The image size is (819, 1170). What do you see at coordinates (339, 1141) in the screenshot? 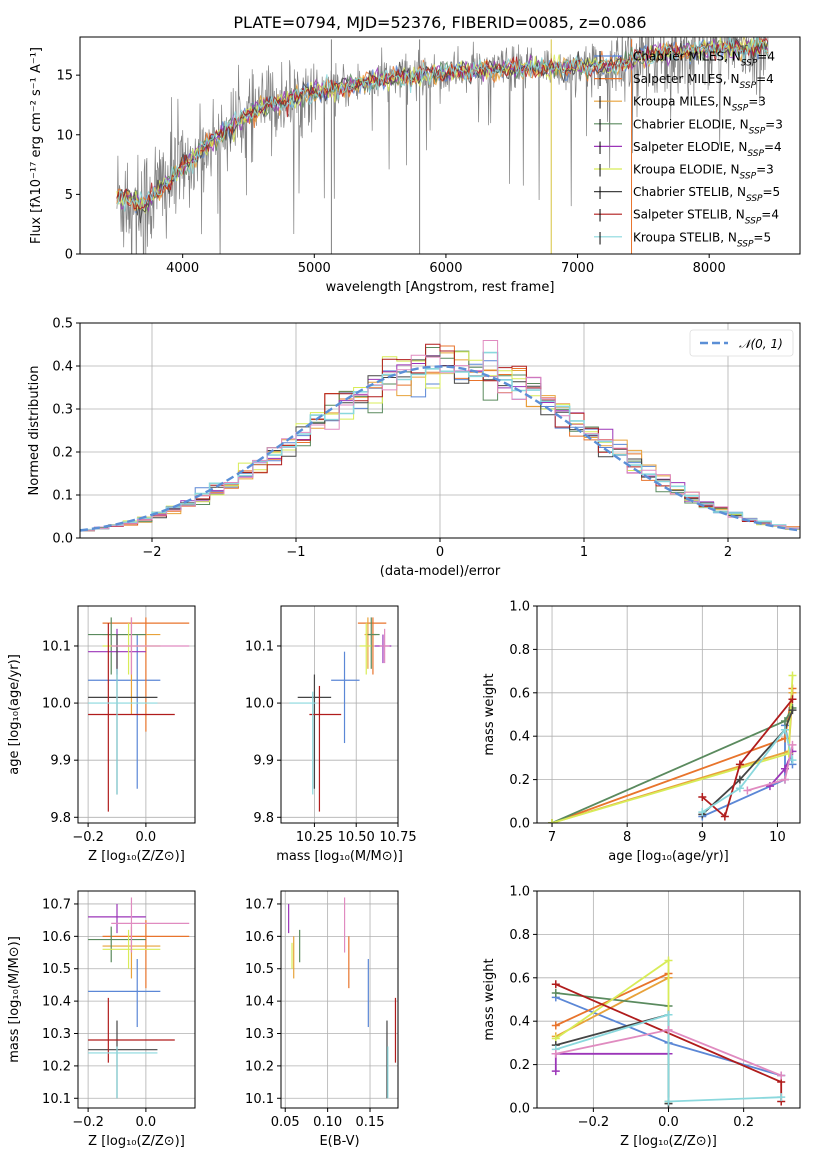
I see `x-axis-label: E(B-V)` at bounding box center [339, 1141].